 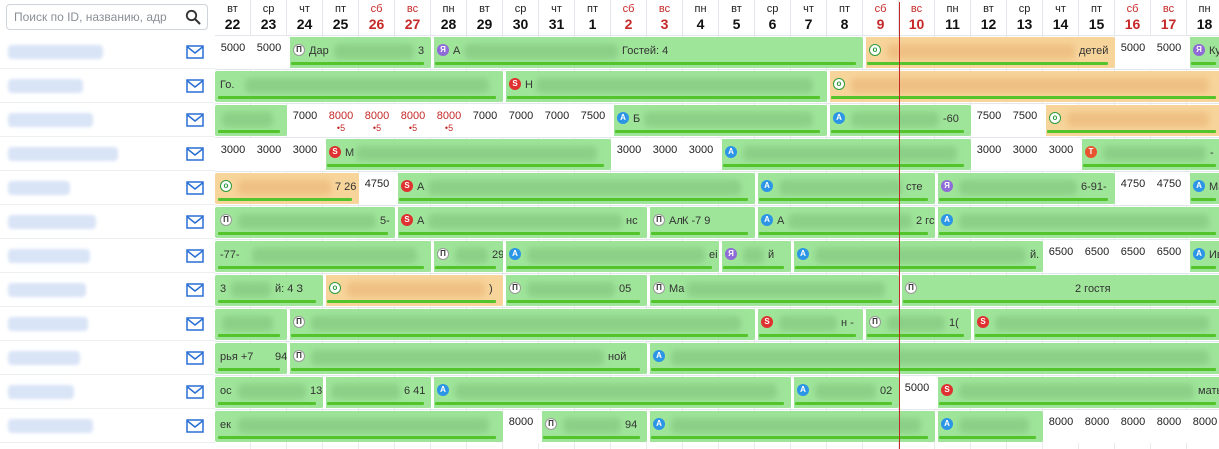 What do you see at coordinates (359, 86) in the screenshot?
I see `booking-block: Го.` at bounding box center [359, 86].